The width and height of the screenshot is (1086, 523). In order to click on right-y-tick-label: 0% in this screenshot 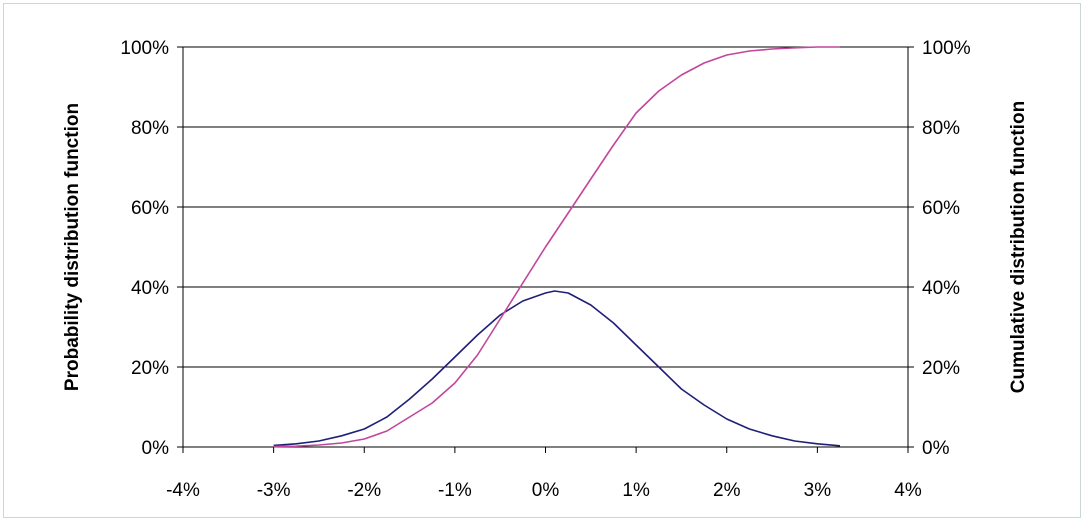, I will do `click(936, 448)`.